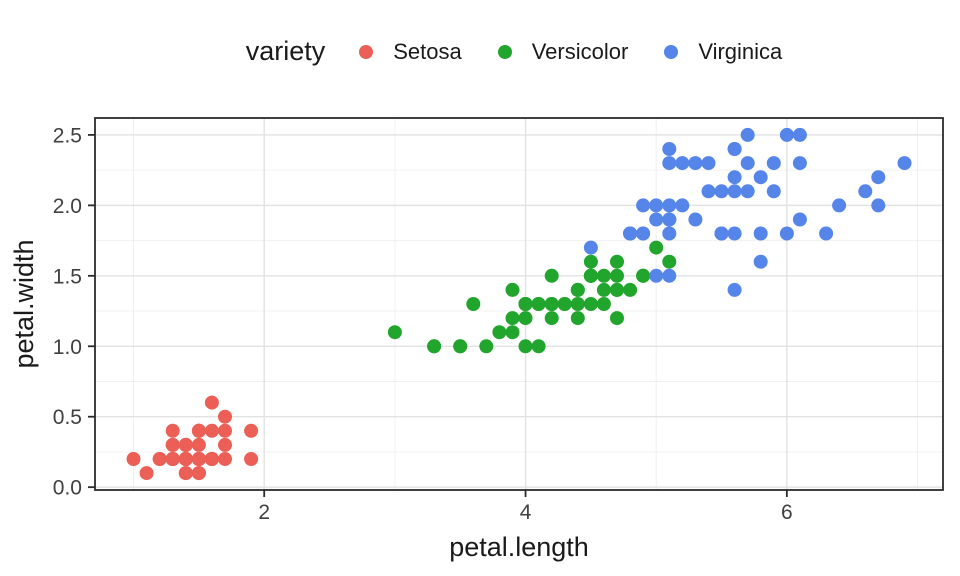 The height and width of the screenshot is (576, 960). What do you see at coordinates (740, 51) in the screenshot?
I see `legend-label-virginica: Virginica` at bounding box center [740, 51].